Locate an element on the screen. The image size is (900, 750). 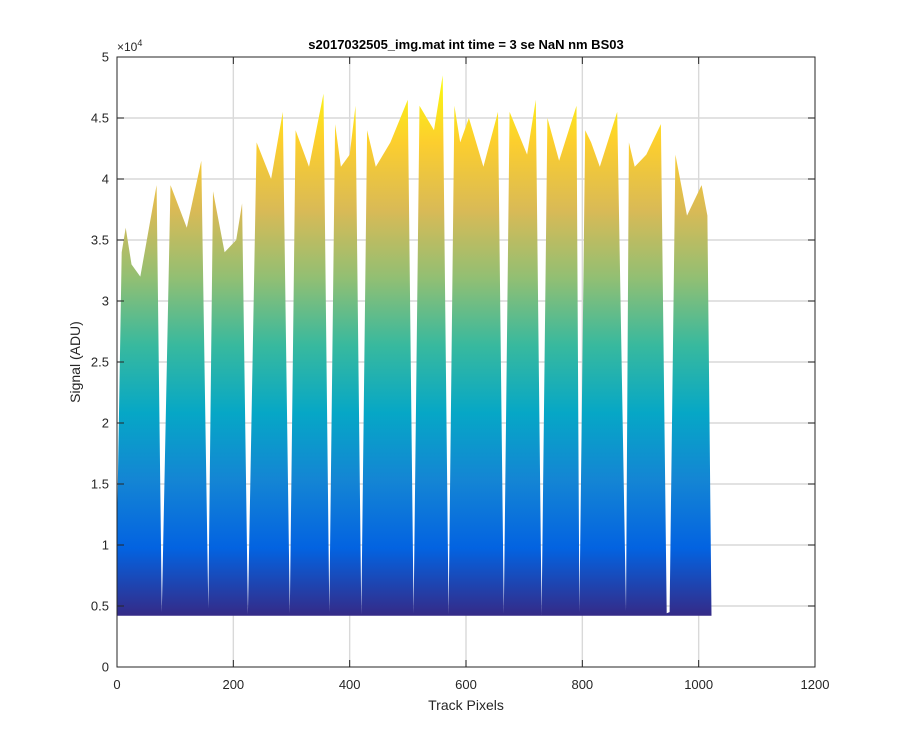
y-tick-label: 0 is located at coordinates (105, 667).